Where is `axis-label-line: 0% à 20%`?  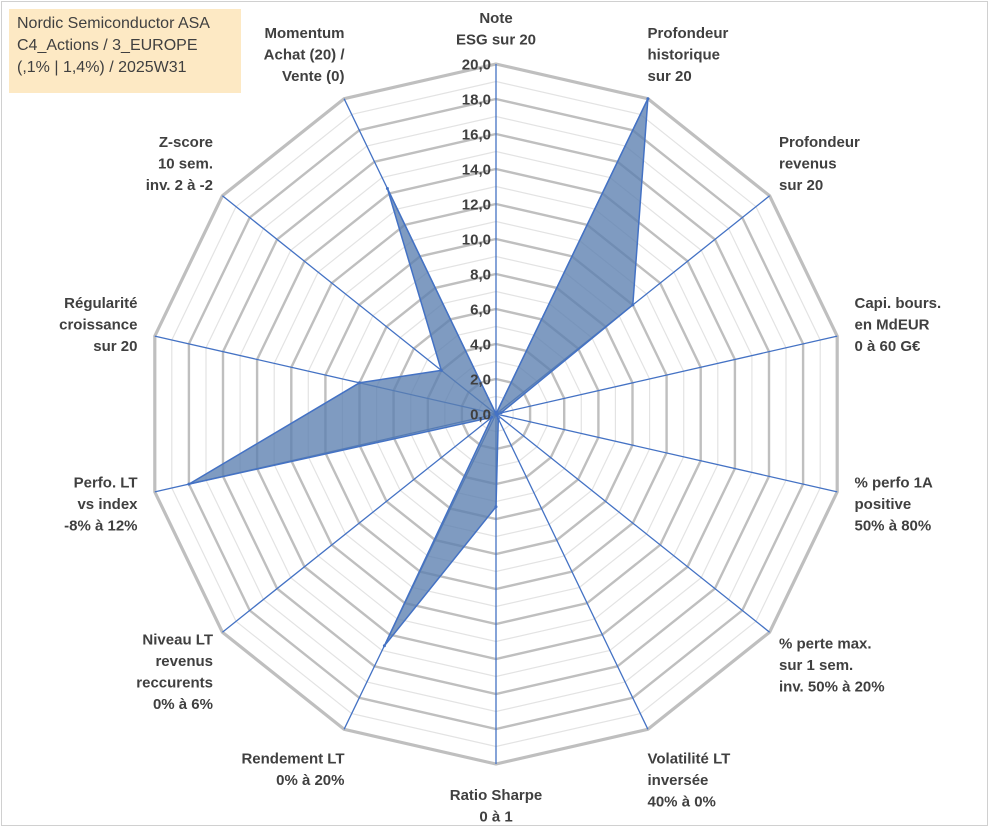 axis-label-line: 0% à 20% is located at coordinates (310, 780).